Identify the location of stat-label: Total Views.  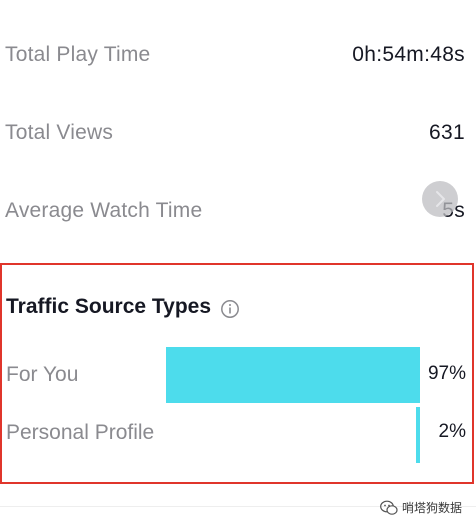
(59, 132).